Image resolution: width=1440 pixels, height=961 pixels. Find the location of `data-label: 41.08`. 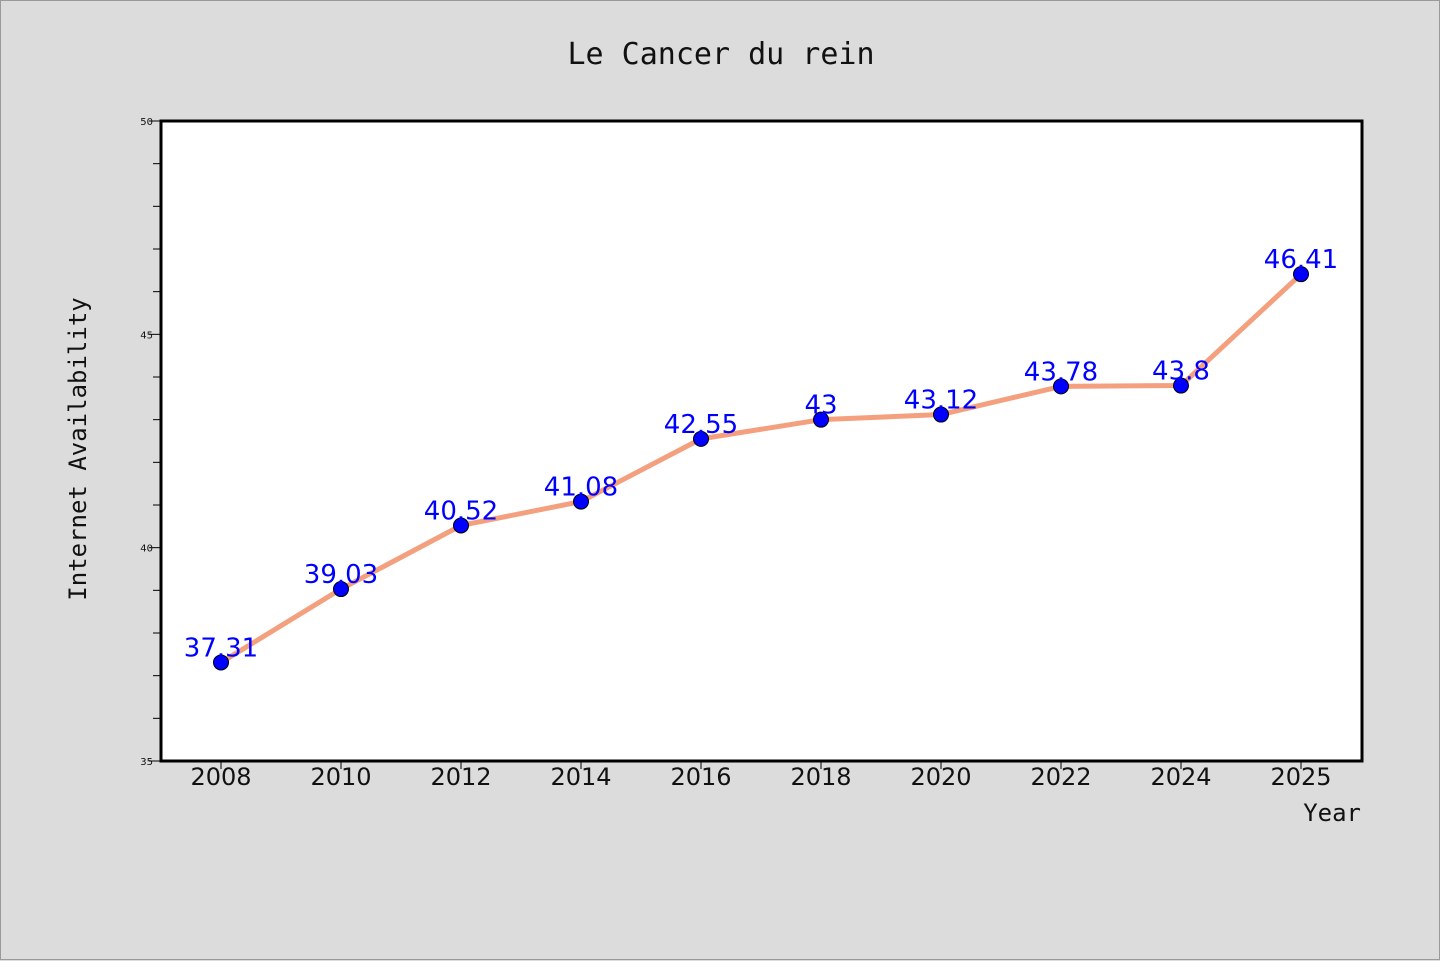

data-label: 41.08 is located at coordinates (581, 488).